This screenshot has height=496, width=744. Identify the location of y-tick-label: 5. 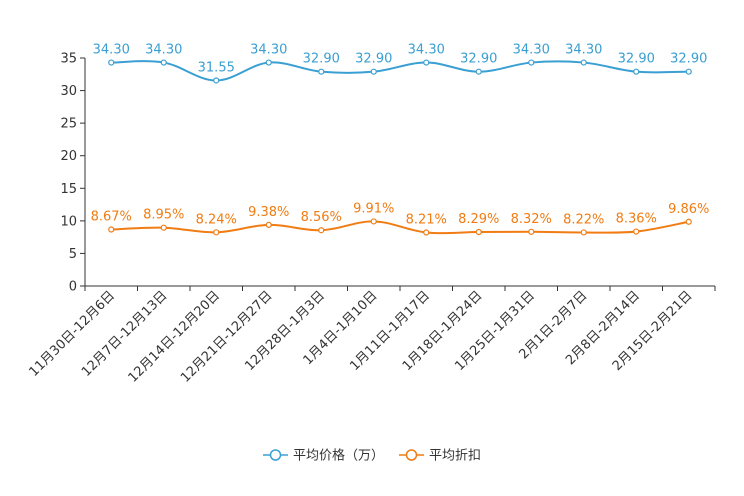
(73, 254).